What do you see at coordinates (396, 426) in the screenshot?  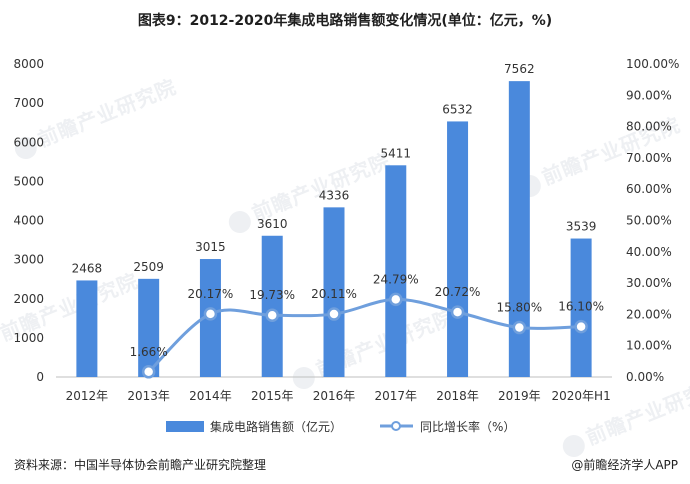 I see `legend-line-marker` at bounding box center [396, 426].